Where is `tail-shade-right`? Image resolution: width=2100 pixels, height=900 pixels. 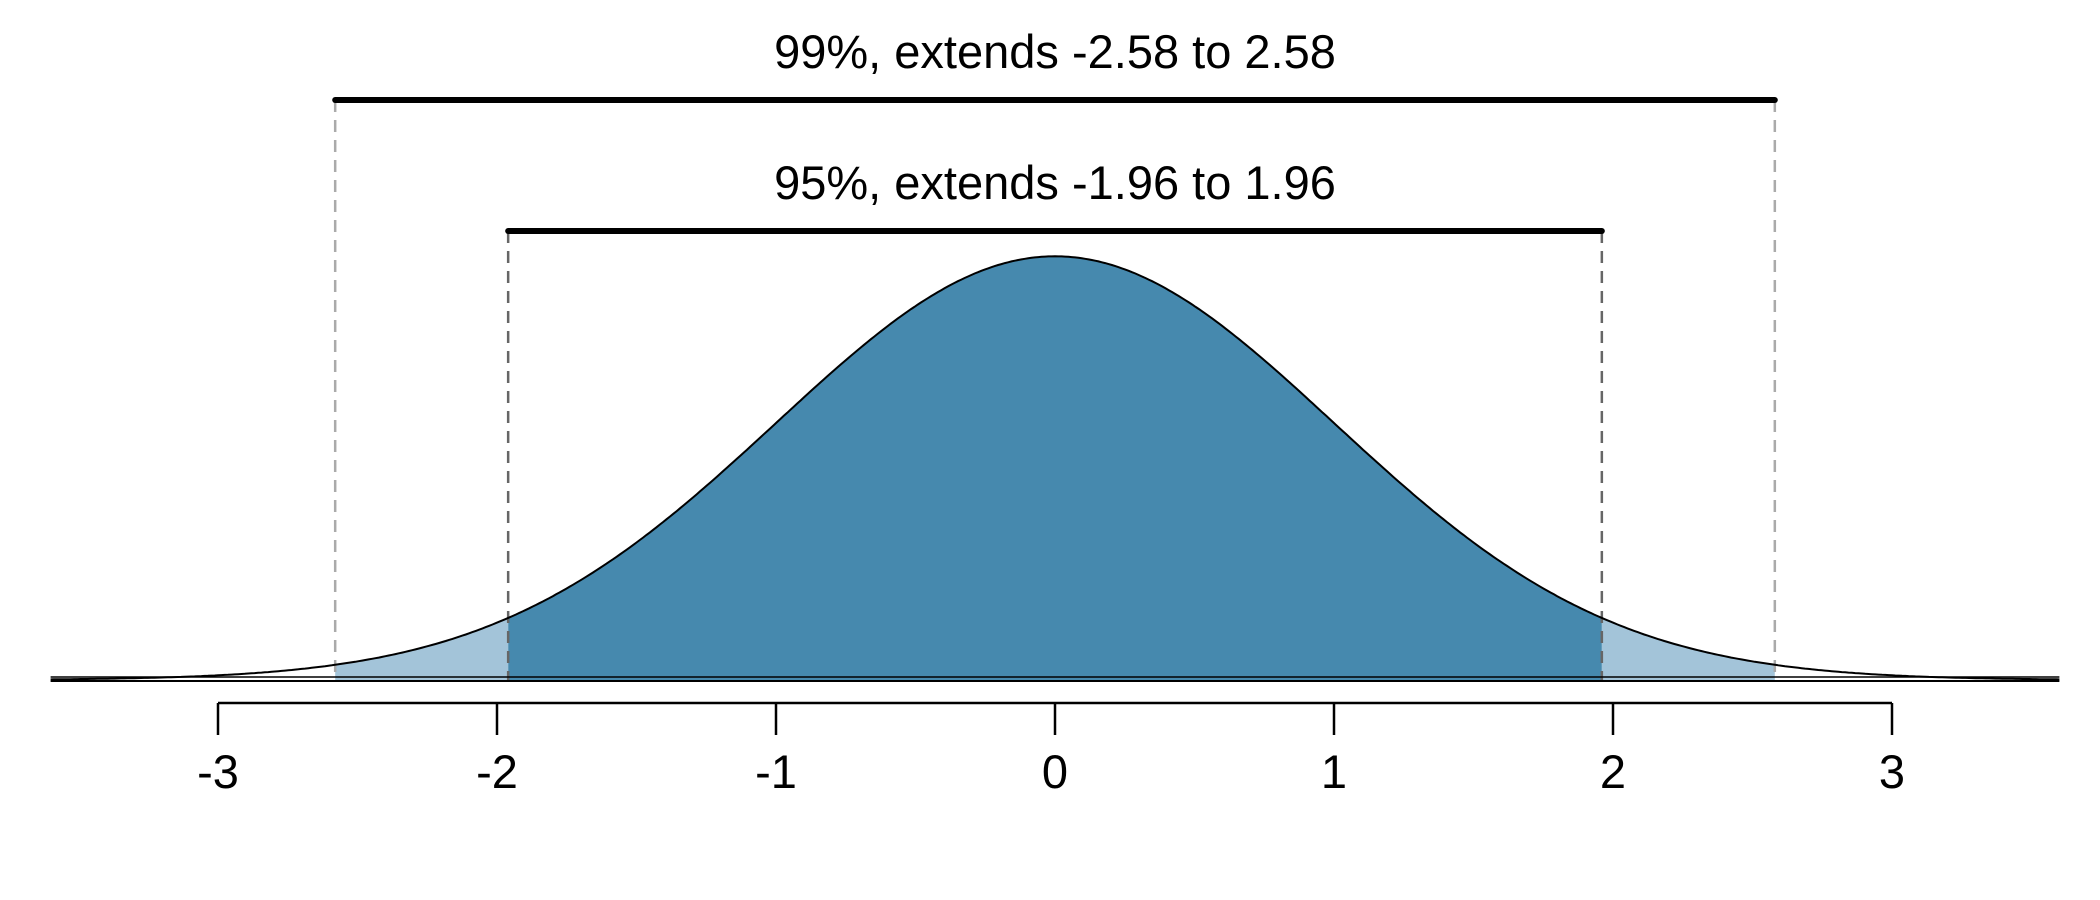
tail-shade-right is located at coordinates (1688, 648).